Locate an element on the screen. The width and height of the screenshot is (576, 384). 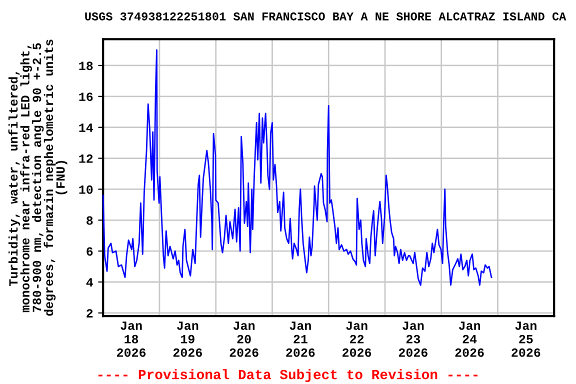
x-tick-label: Jan 18 2026 is located at coordinates (131, 339).